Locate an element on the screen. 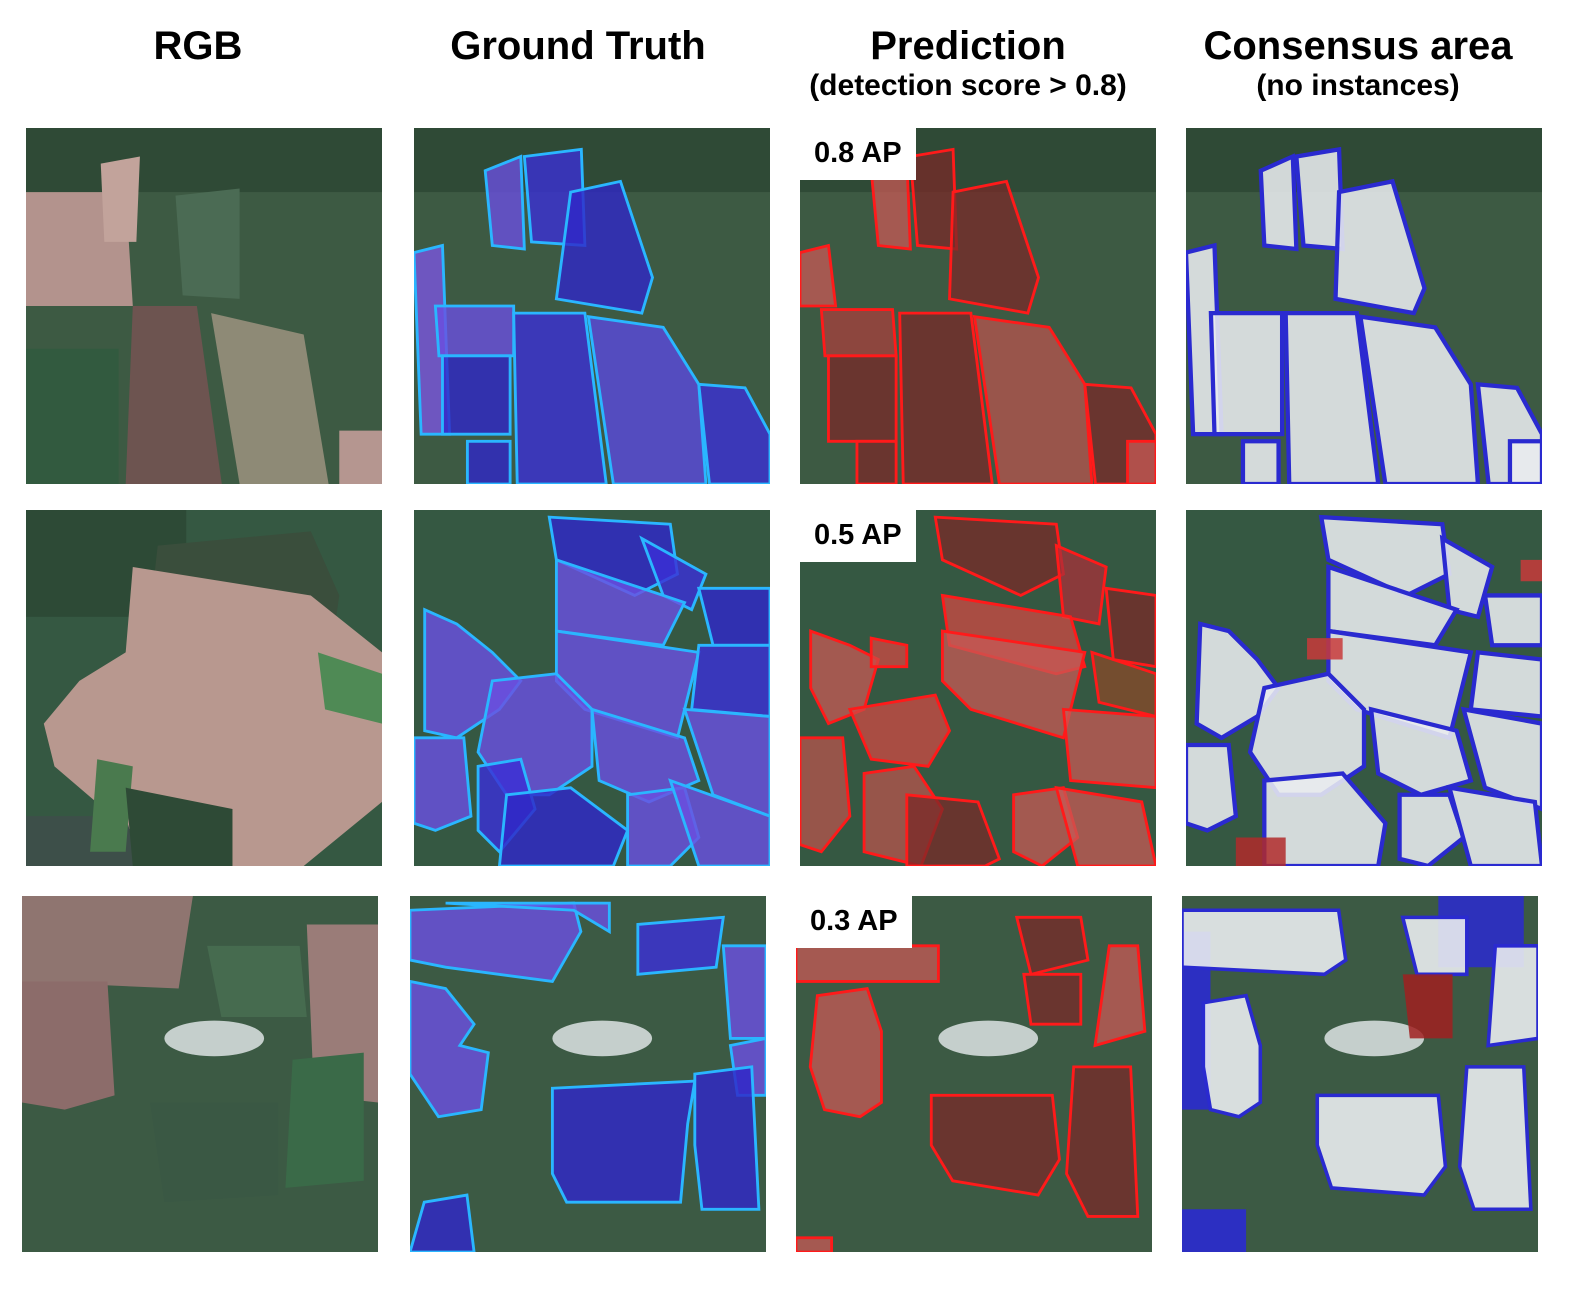 This screenshot has width=1593, height=1294. column-subtitle: (detection score > 0.8) is located at coordinates (968, 85).